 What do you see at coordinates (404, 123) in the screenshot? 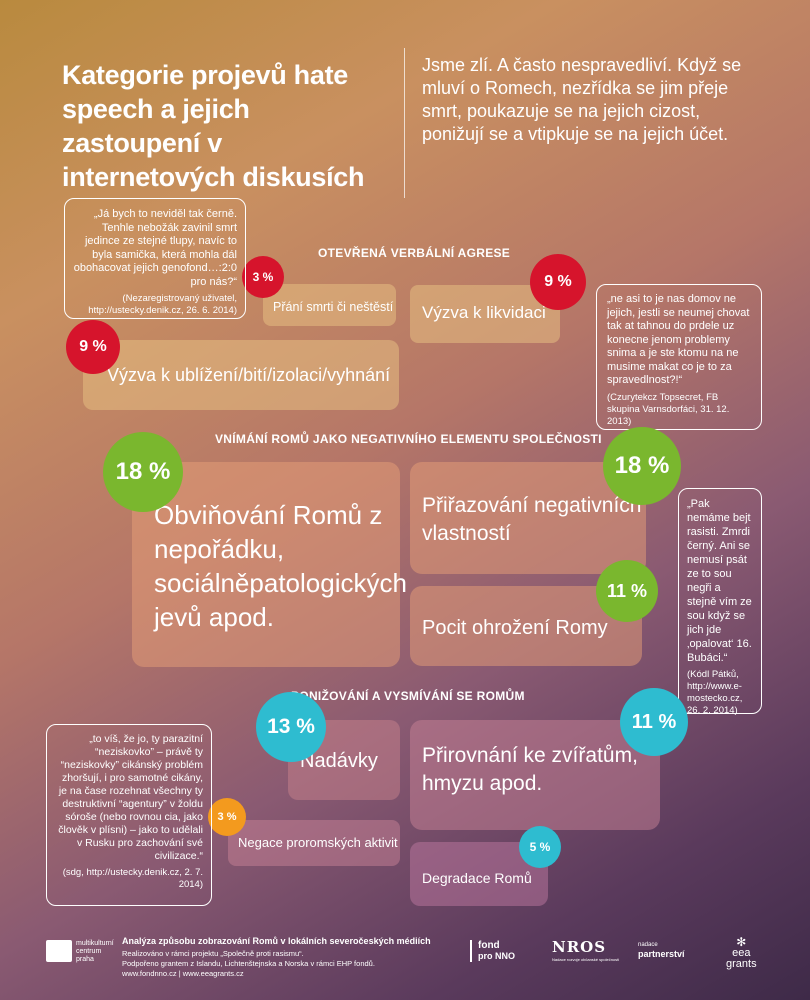
I see `header-divider` at bounding box center [404, 123].